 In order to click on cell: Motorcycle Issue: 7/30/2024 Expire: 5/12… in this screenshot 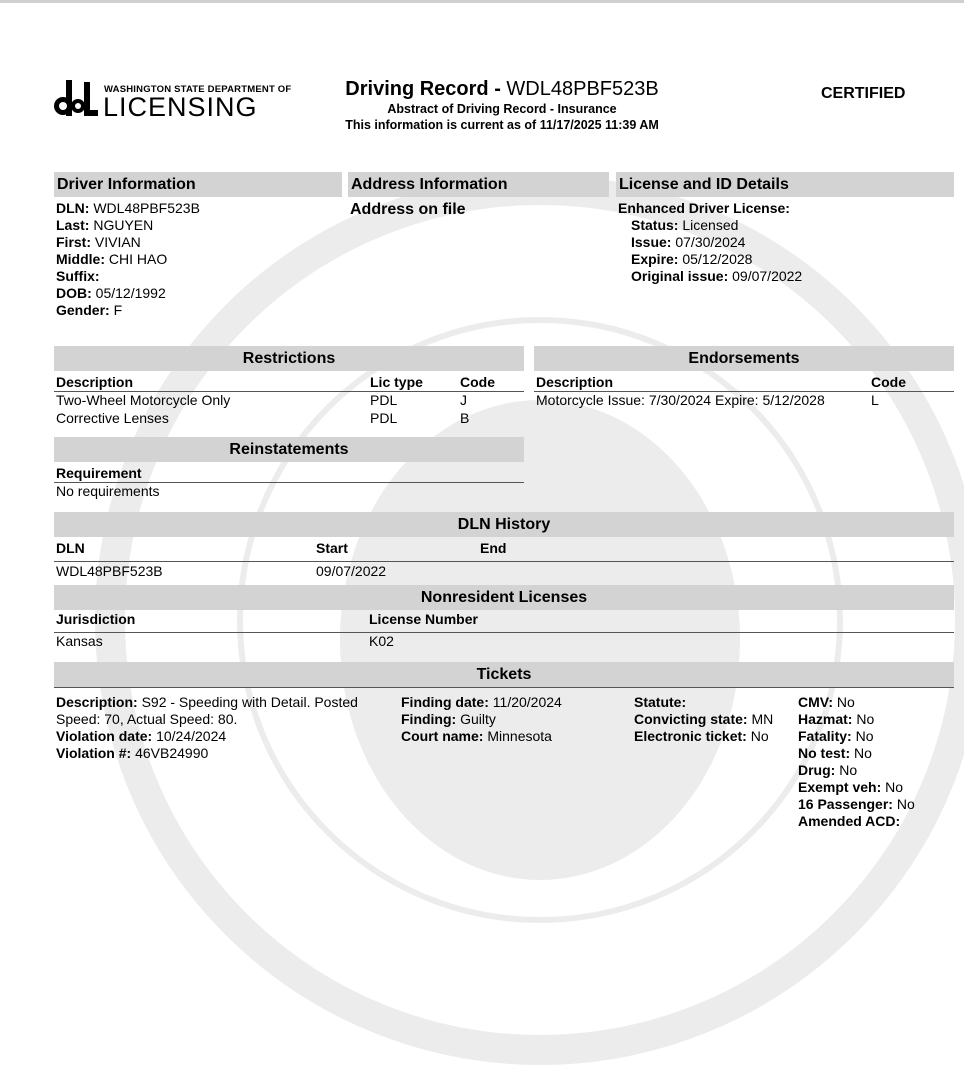, I will do `click(680, 400)`.